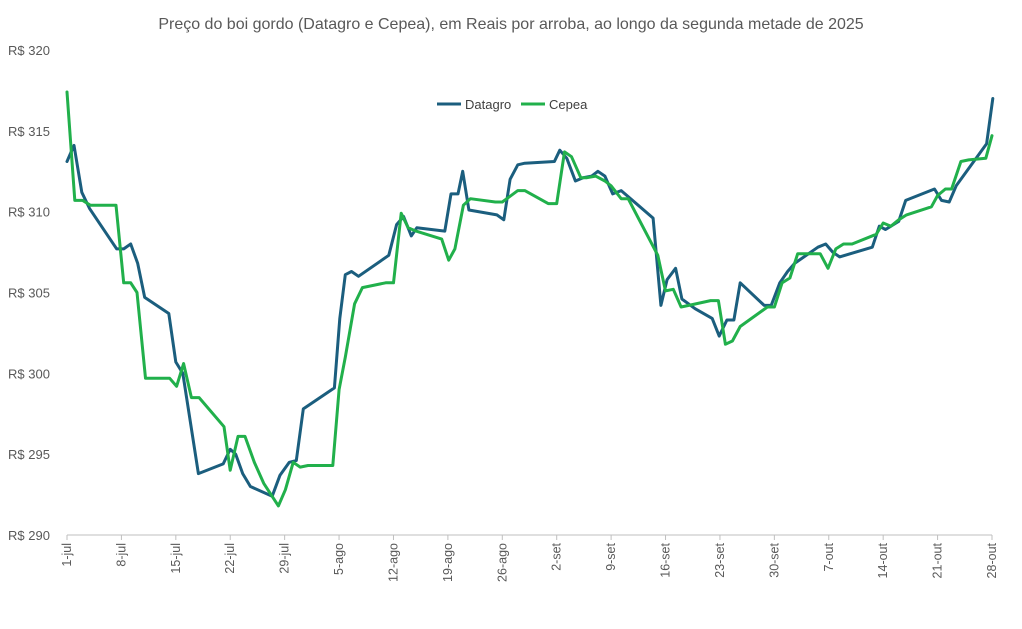 The width and height of the screenshot is (1022, 629). I want to click on x-tick-label: 23-set, so click(720, 559).